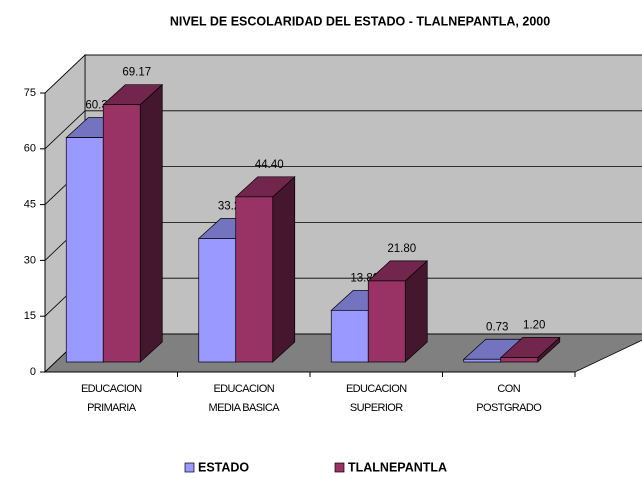 The width and height of the screenshot is (642, 478). What do you see at coordinates (534, 326) in the screenshot?
I see `value-label: 1.20` at bounding box center [534, 326].